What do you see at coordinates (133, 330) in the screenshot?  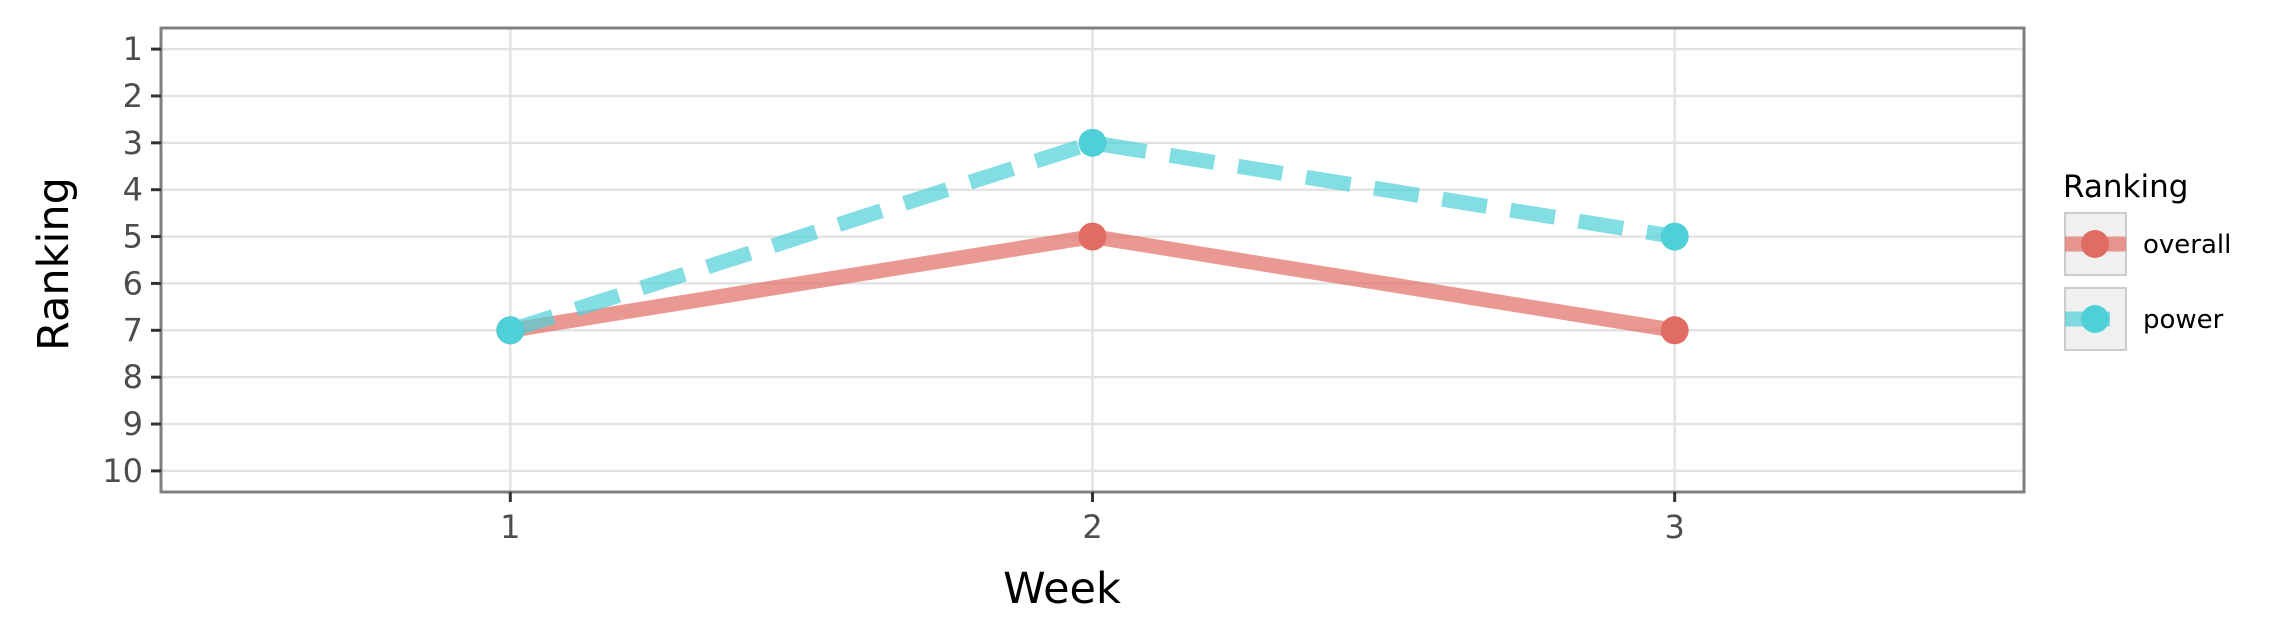 I see `y-tick-label: 7` at bounding box center [133, 330].